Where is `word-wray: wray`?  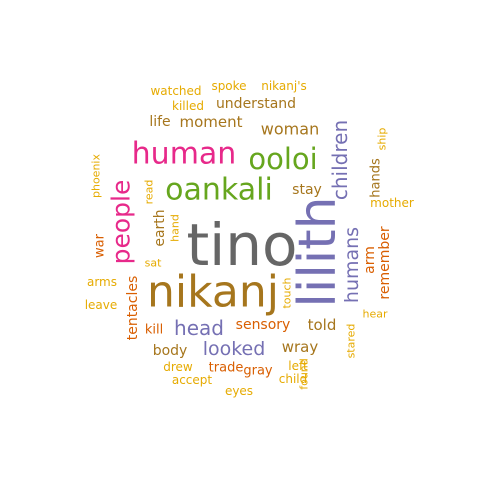
word-wray: wray is located at coordinates (300, 347).